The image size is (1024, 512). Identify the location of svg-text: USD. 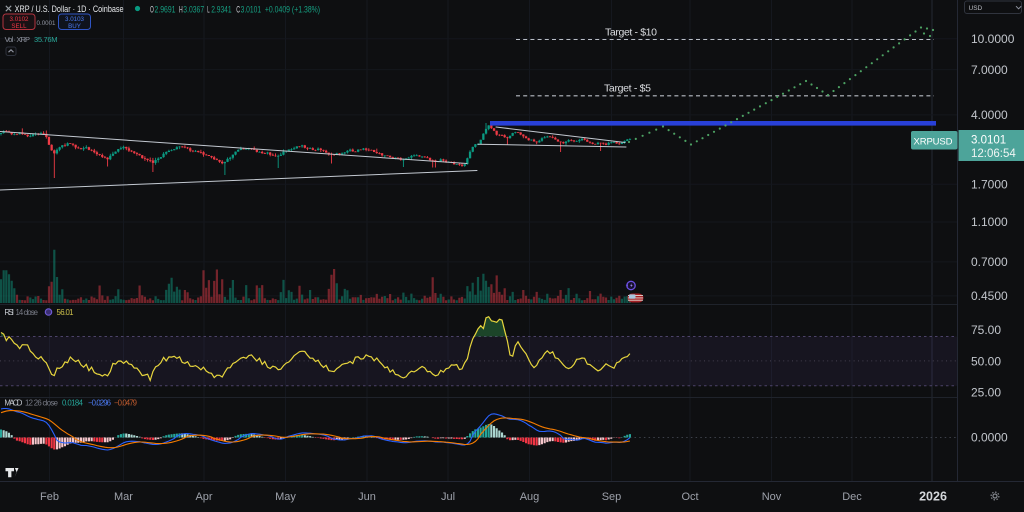
(976, 8).